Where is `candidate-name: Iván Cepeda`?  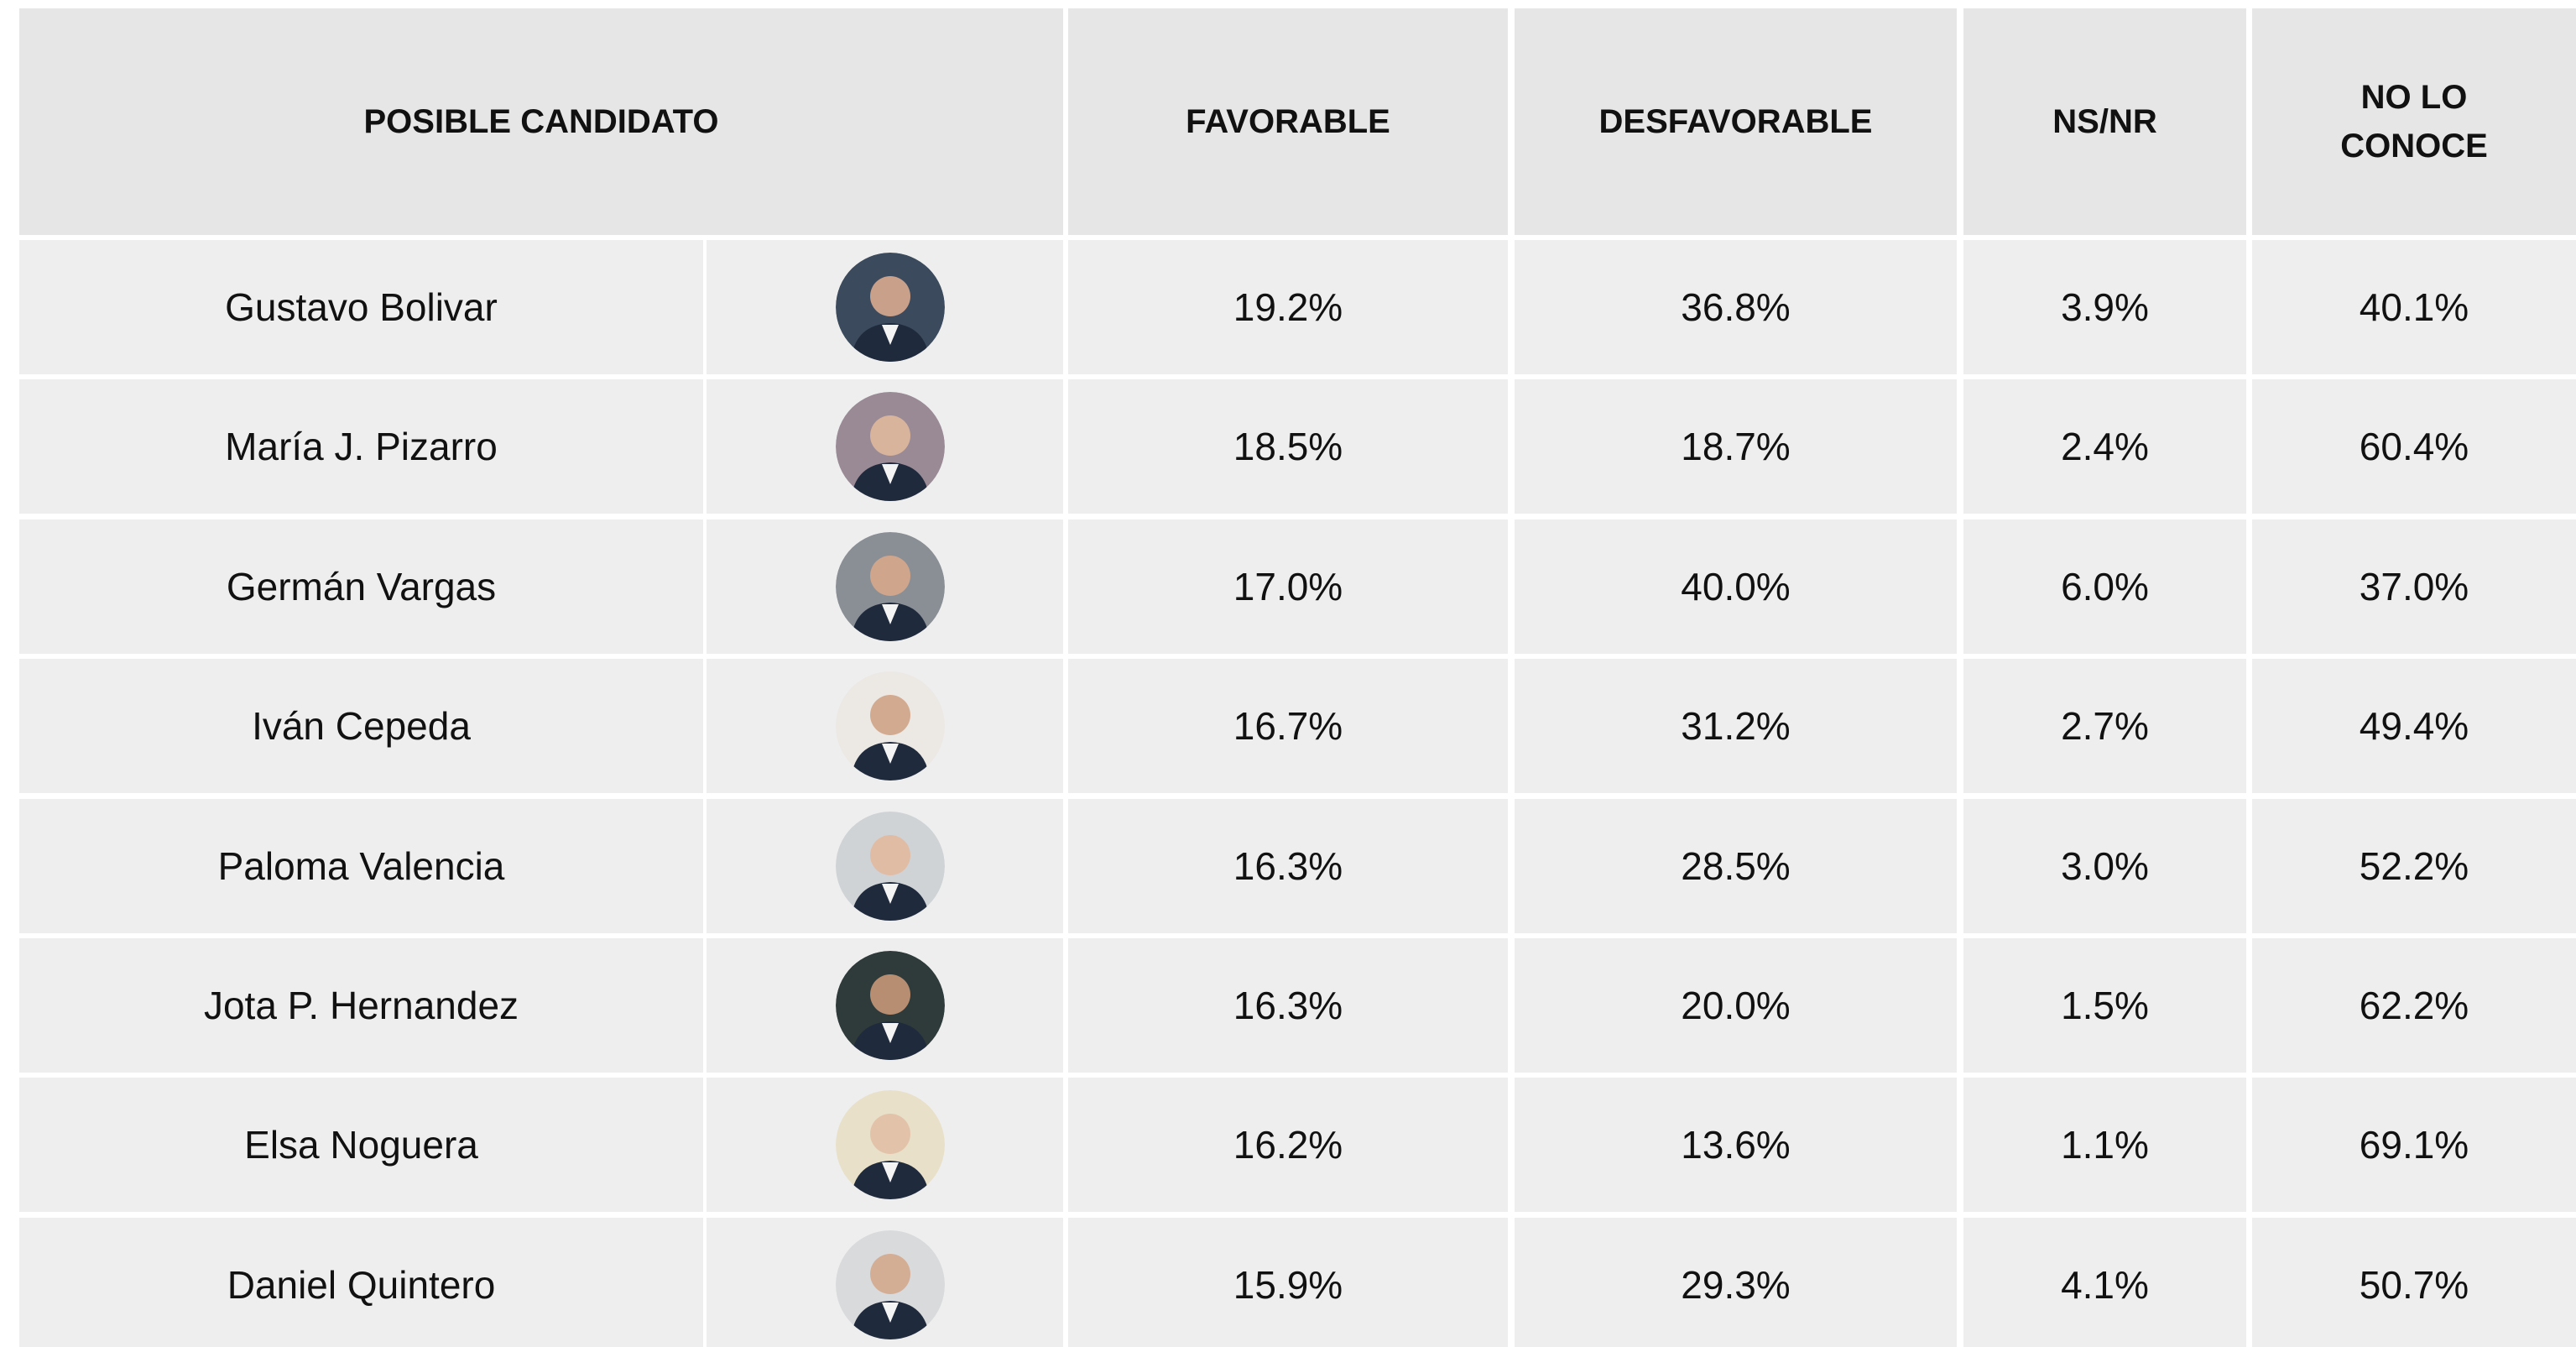
candidate-name: Iván Cepeda is located at coordinates (361, 726).